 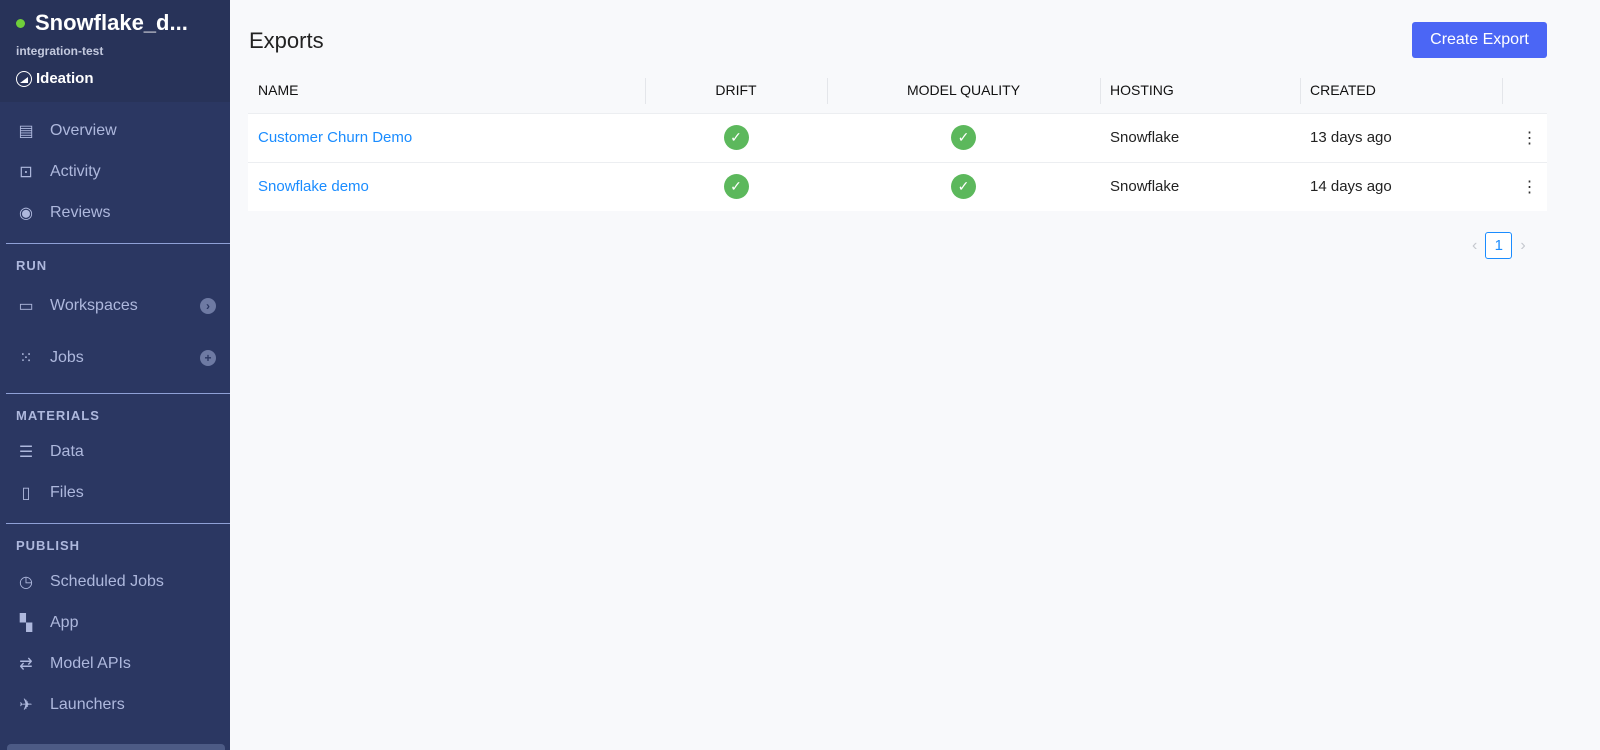 What do you see at coordinates (1475, 245) in the screenshot?
I see `prev-page-icon: ‹` at bounding box center [1475, 245].